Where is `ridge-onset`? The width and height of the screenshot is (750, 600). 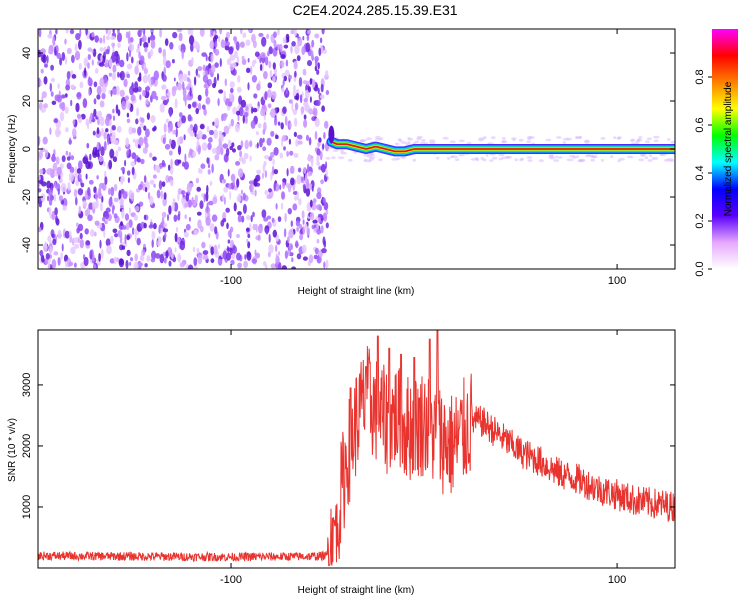 ridge-onset is located at coordinates (331, 134).